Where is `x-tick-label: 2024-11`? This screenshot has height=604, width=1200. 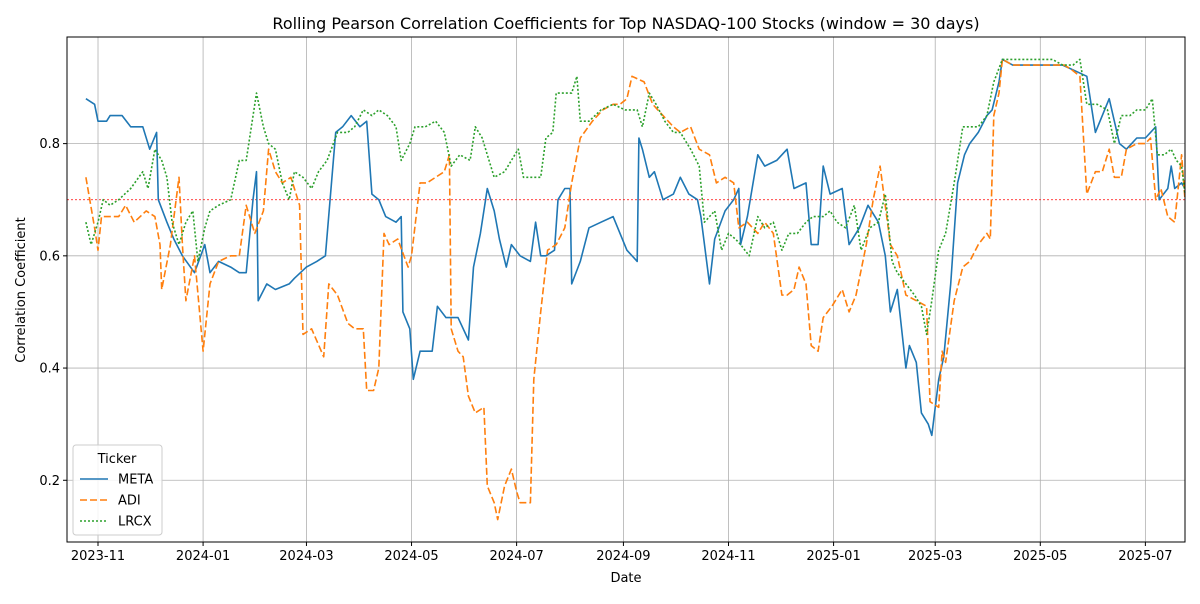
x-tick-label: 2024-11 is located at coordinates (728, 556).